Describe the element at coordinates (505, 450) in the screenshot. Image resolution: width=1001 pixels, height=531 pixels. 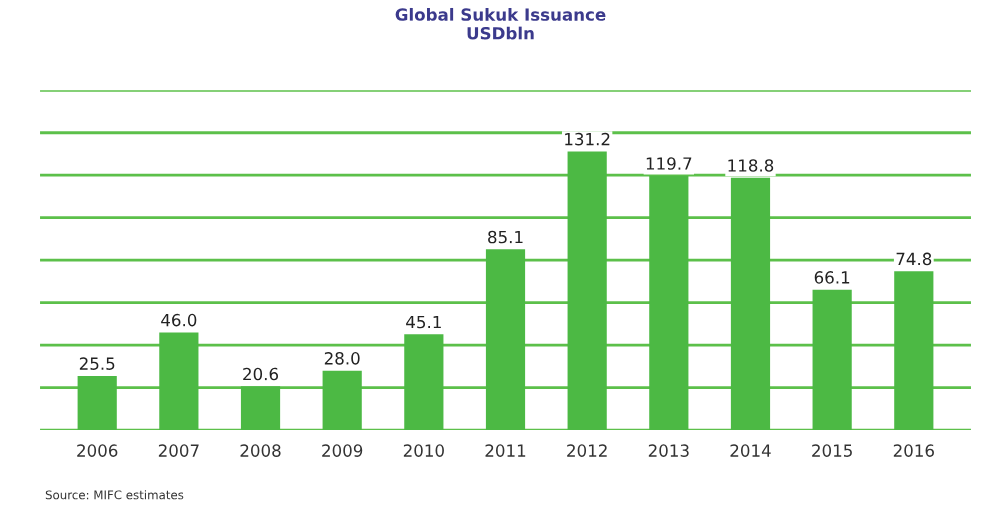
I see `x-tick-label: 2011` at that location.